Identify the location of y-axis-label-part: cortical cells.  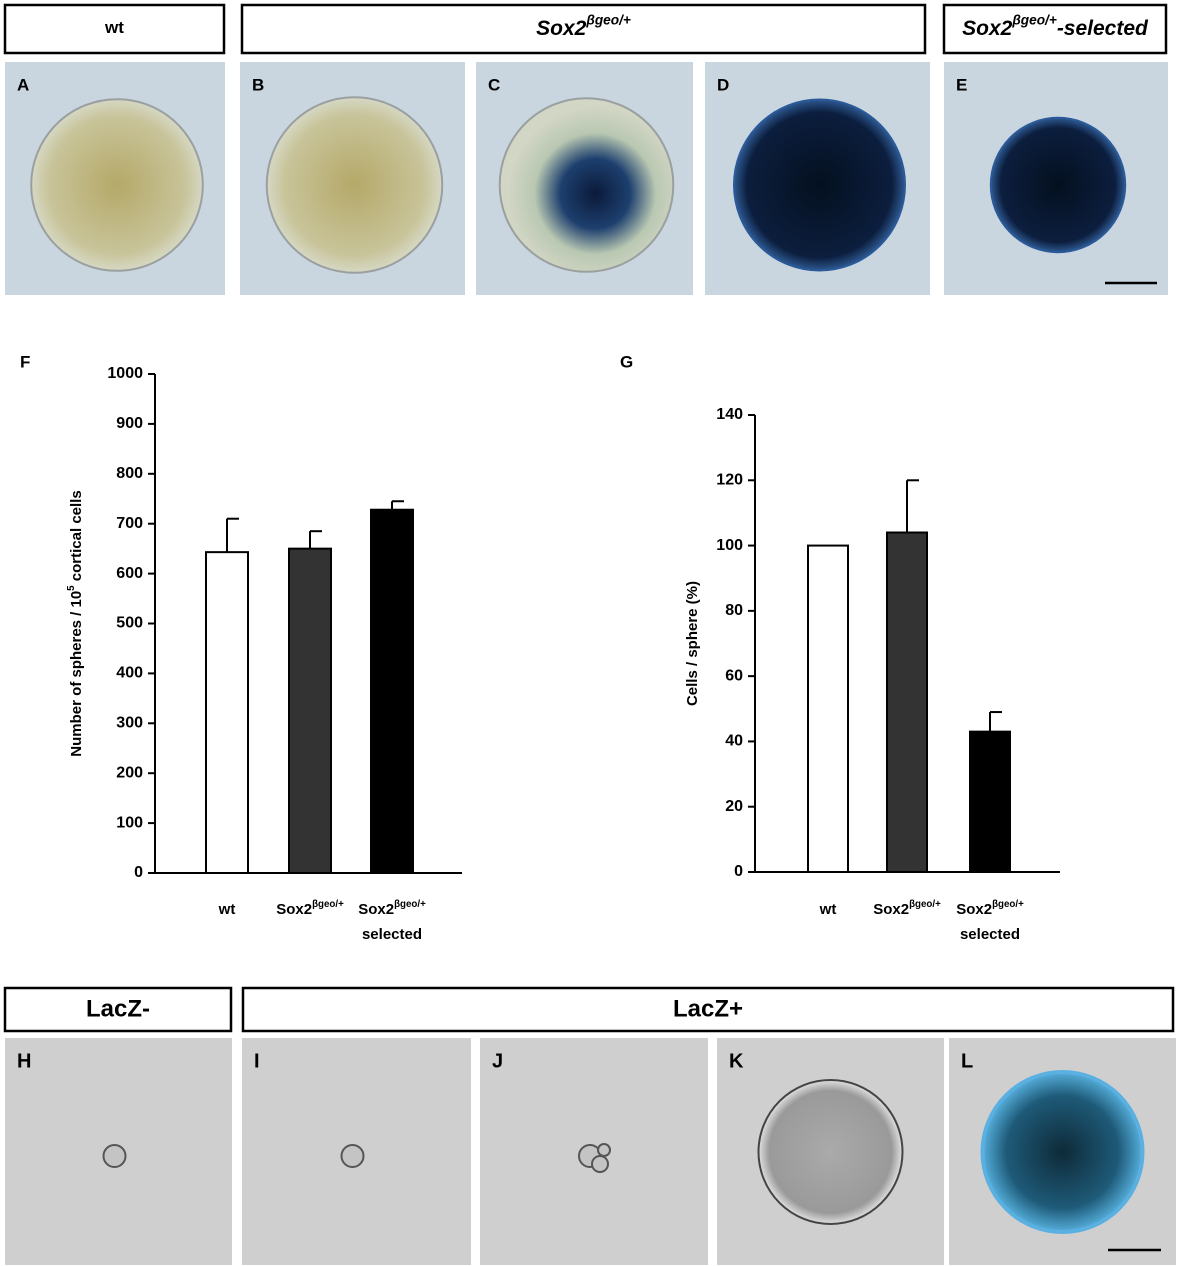
(76, 537).